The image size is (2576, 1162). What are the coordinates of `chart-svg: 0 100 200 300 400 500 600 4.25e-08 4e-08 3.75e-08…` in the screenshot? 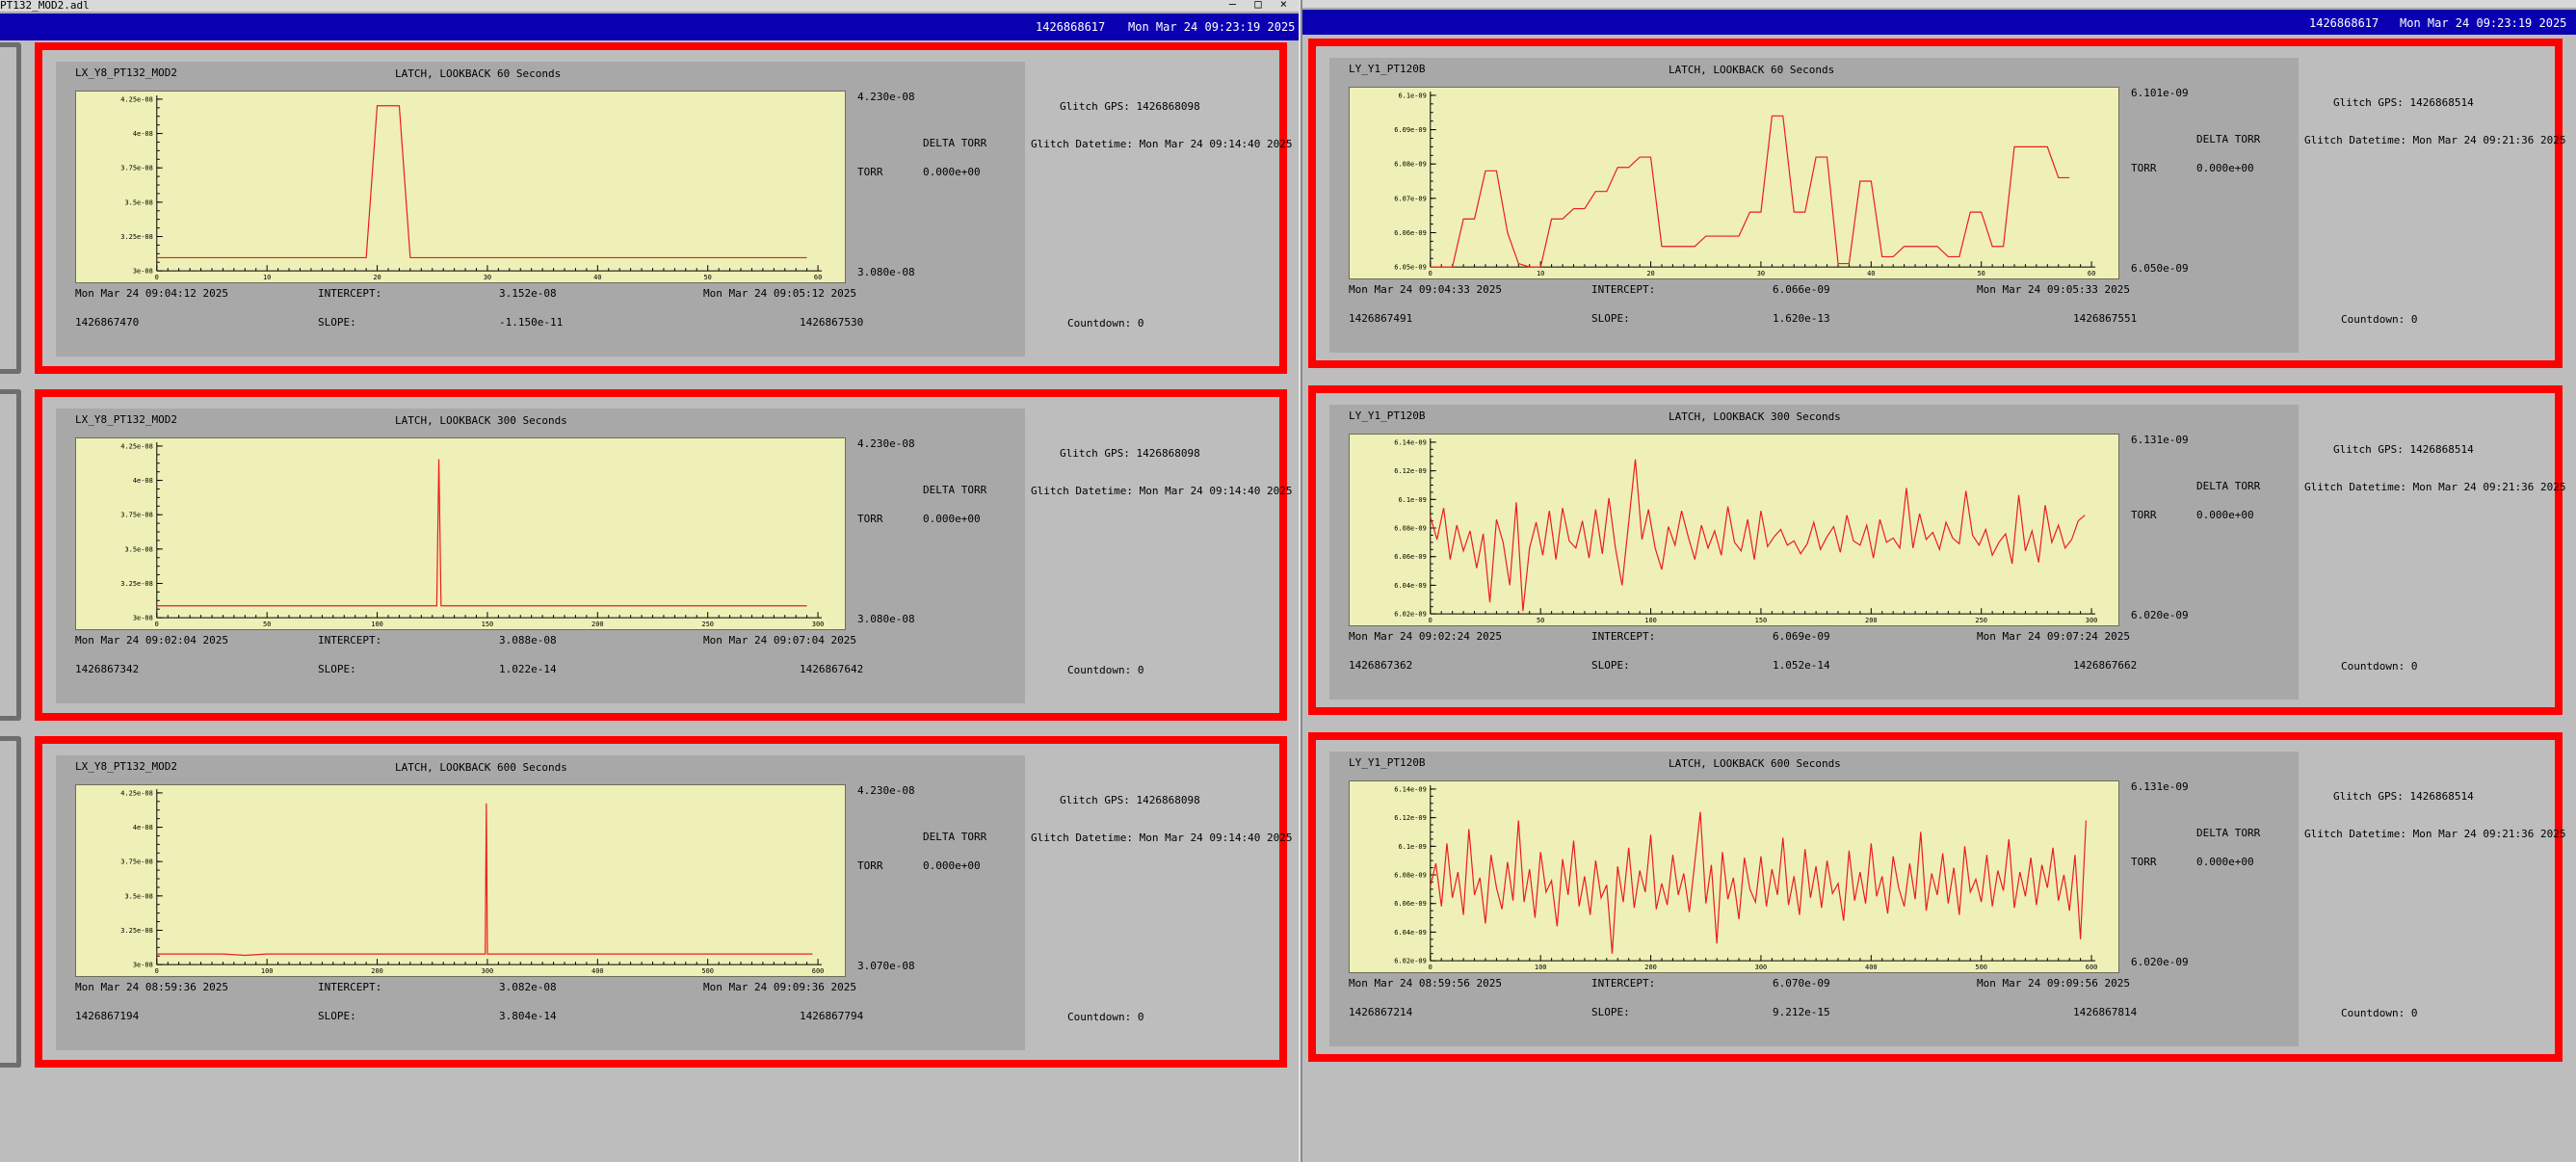 It's located at (472, 882).